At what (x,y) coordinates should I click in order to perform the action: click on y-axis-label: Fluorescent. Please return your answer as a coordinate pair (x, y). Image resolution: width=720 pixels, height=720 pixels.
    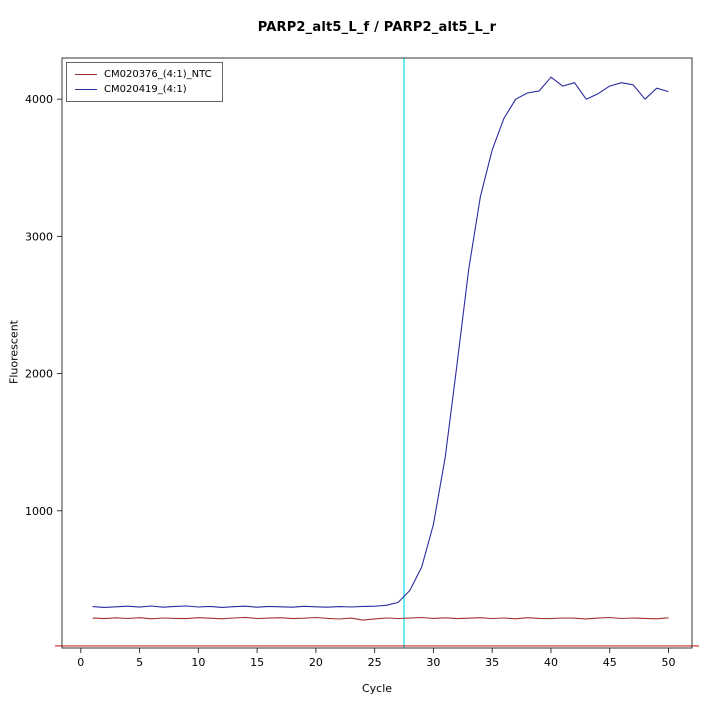
    Looking at the image, I should click on (14, 352).